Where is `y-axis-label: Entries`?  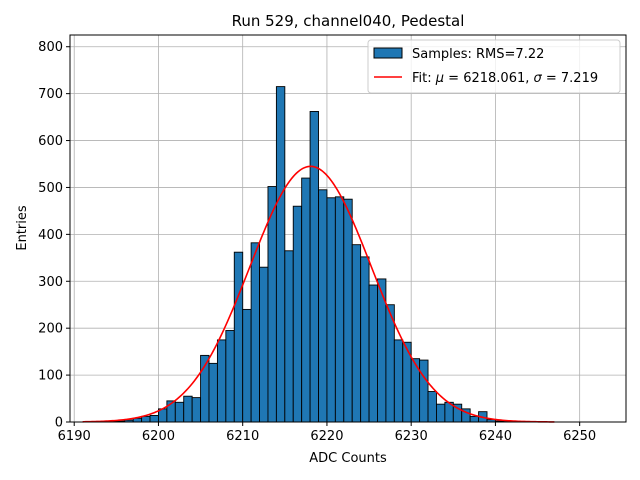 y-axis-label: Entries is located at coordinates (22, 228).